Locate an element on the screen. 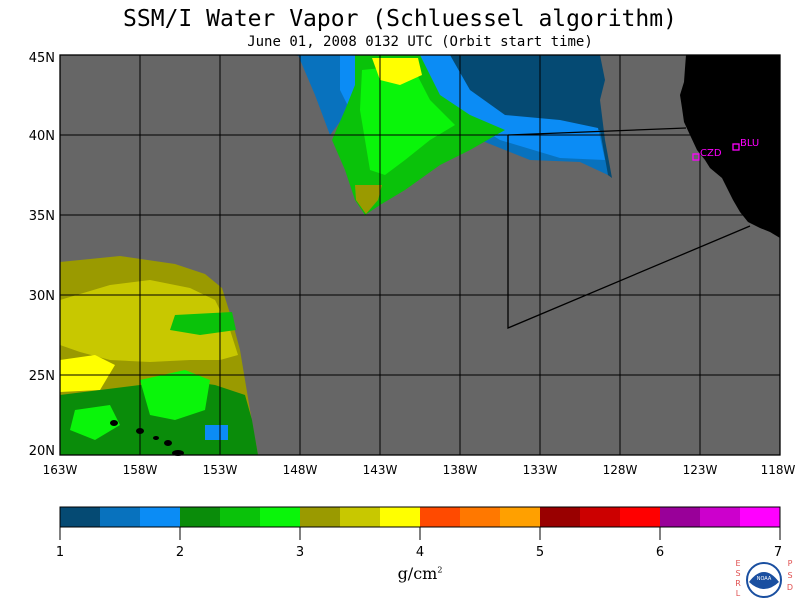  noaa-bird-icon is located at coordinates (764, 580).